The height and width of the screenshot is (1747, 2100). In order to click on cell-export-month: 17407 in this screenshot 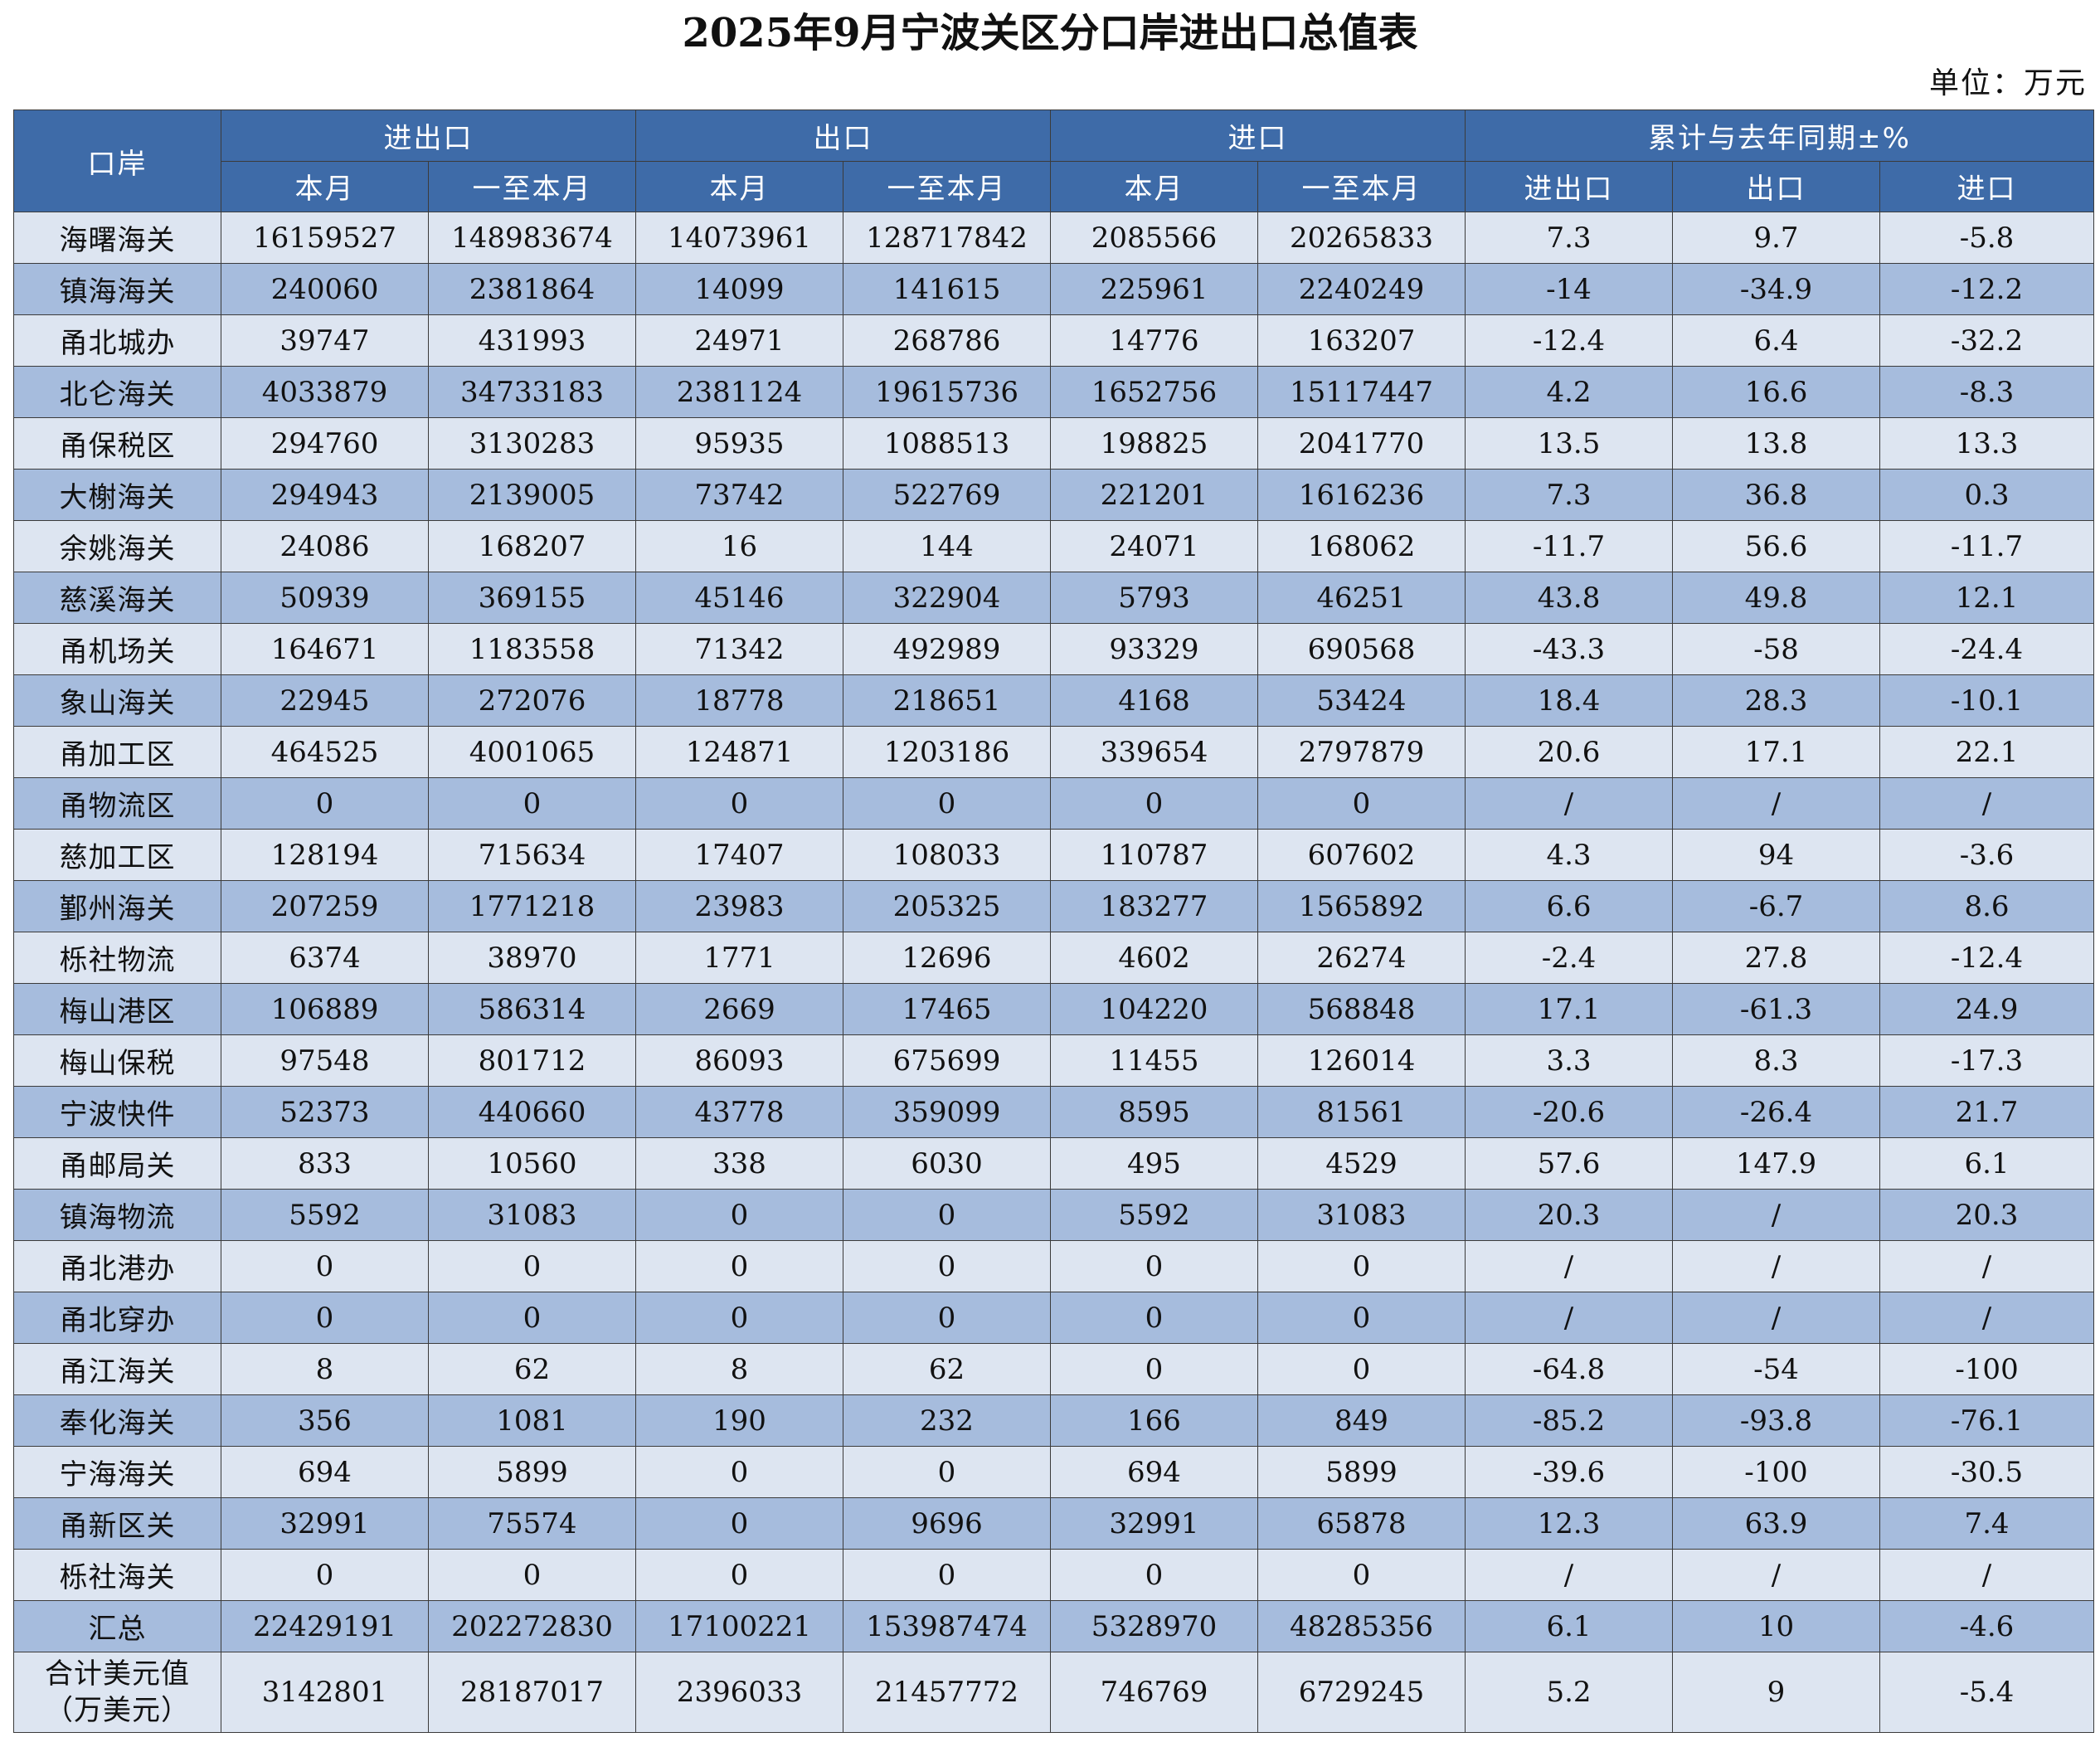, I will do `click(739, 855)`.